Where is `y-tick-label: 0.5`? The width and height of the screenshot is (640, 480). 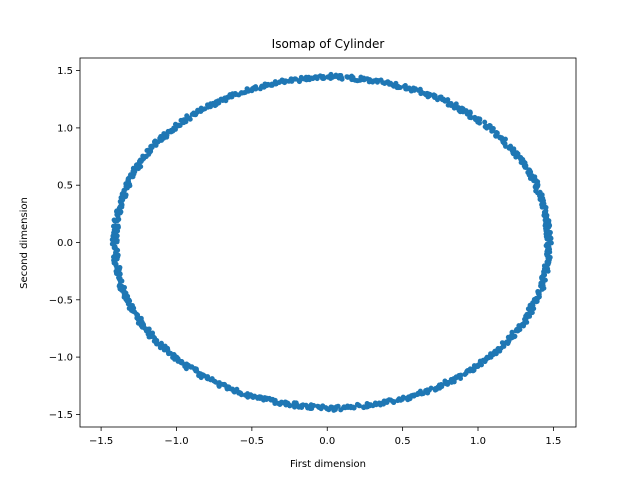
y-tick-label: 0.5 is located at coordinates (65, 186).